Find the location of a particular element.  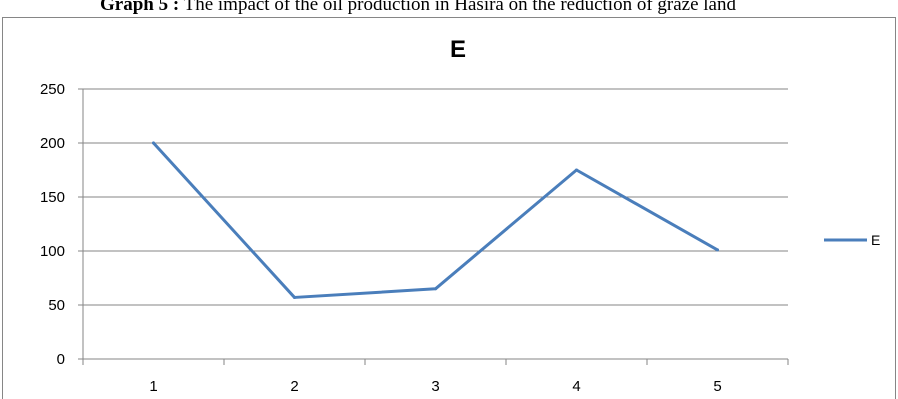

x-tick-label: 3 is located at coordinates (435, 386).